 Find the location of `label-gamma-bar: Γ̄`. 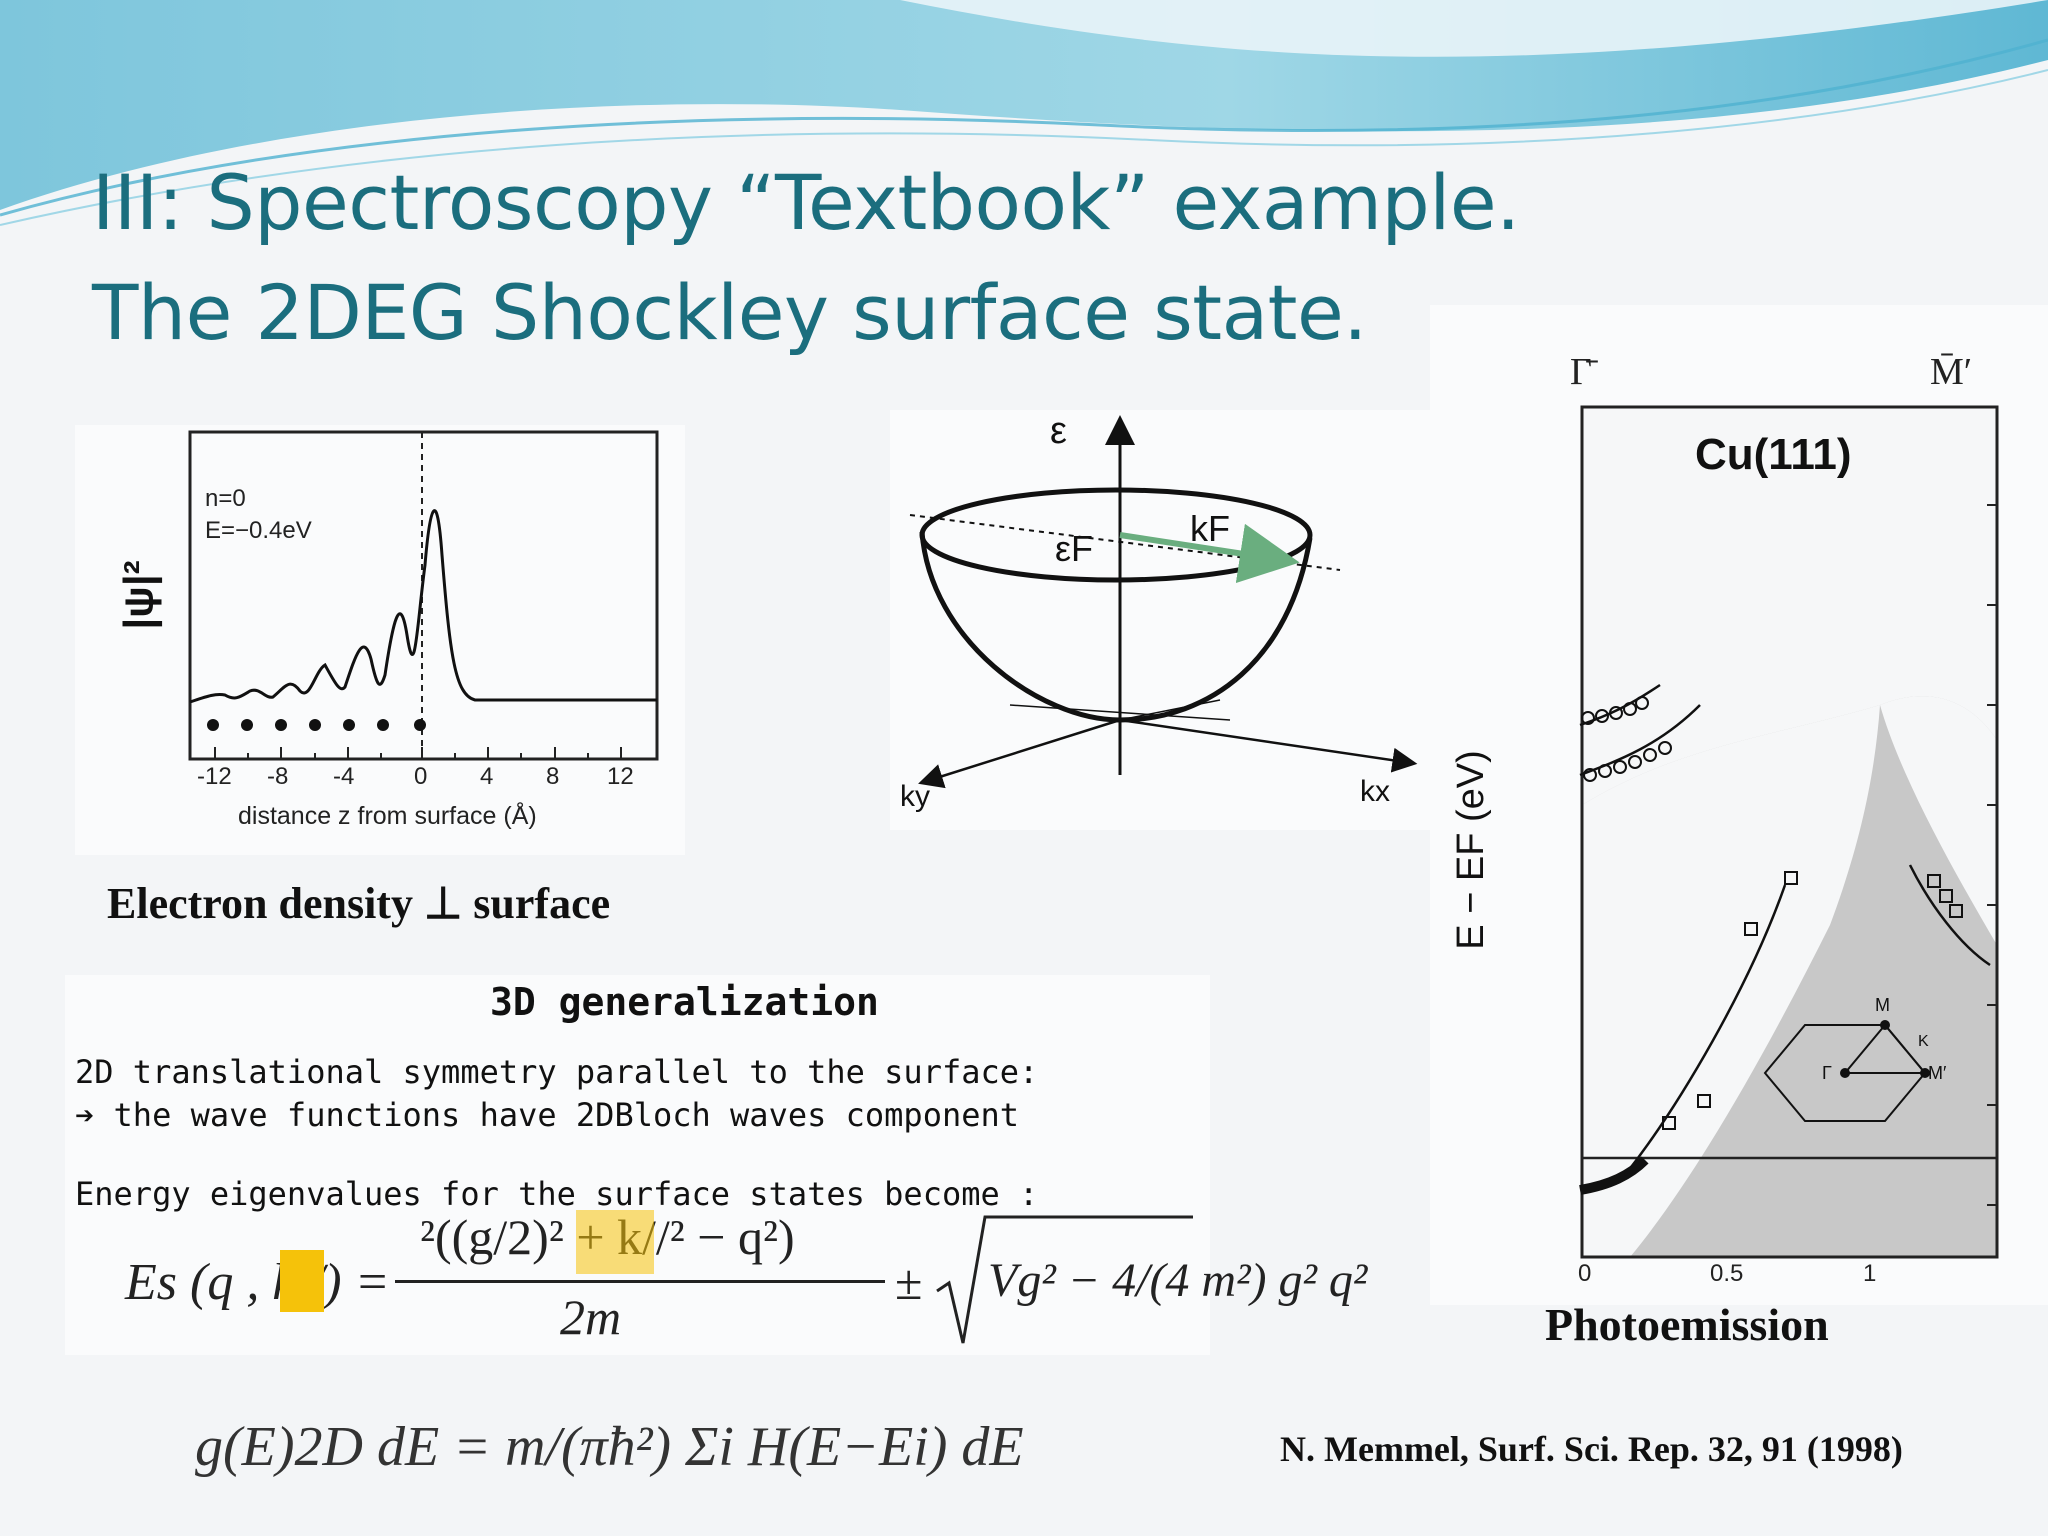

label-gamma-bar: Γ̄ is located at coordinates (1581, 372).